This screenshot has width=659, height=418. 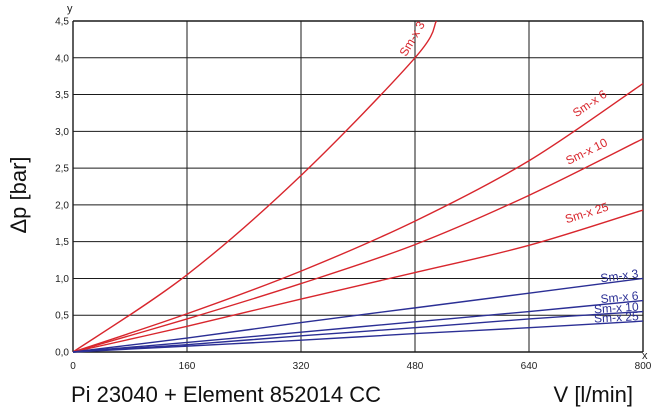 I want to click on y-tick-label: 3,0, so click(x=62, y=132).